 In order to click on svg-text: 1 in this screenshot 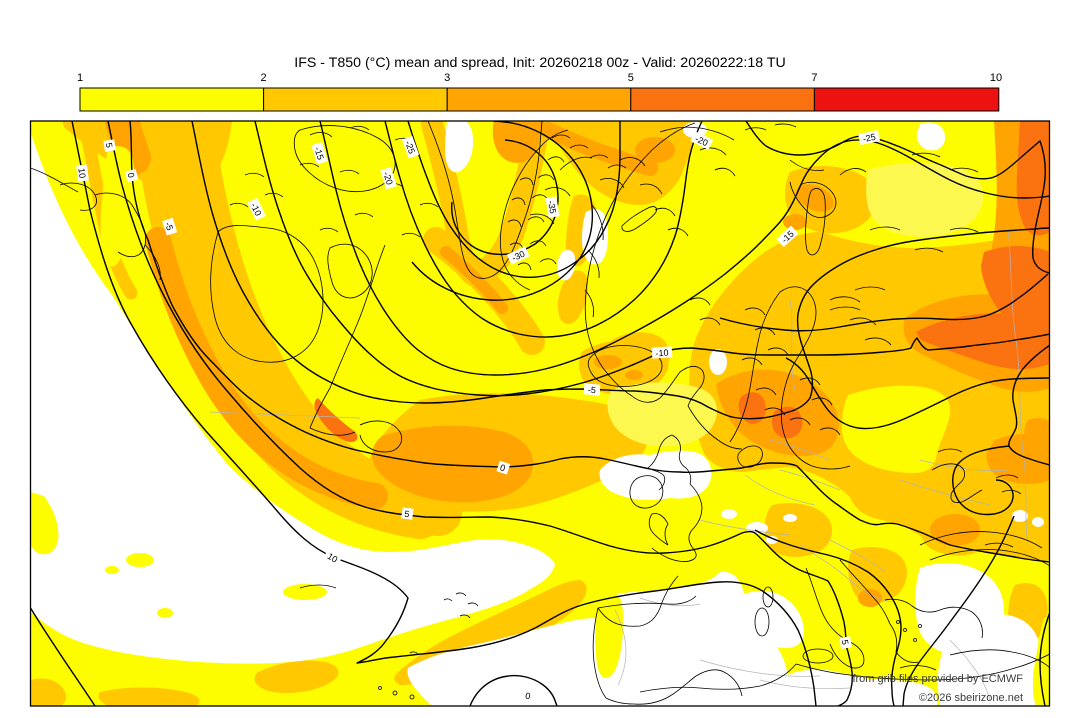, I will do `click(80, 78)`.